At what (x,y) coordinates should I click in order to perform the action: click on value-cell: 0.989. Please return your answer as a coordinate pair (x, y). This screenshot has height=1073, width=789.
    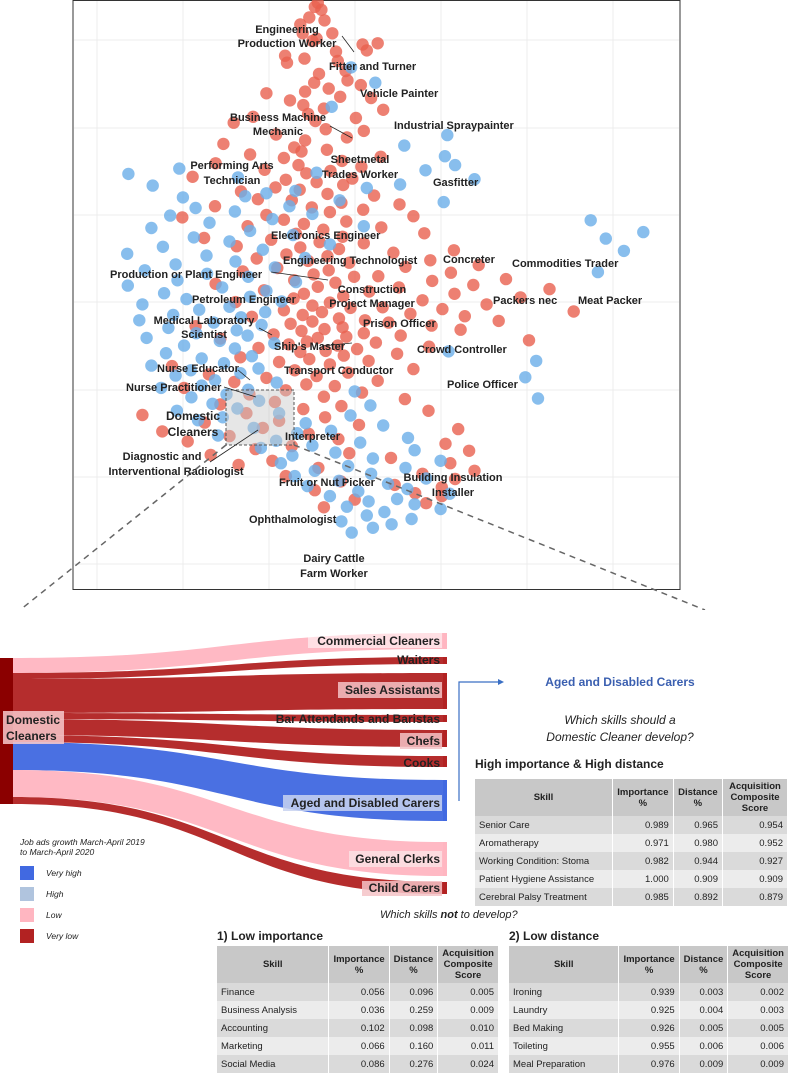
    Looking at the image, I should click on (643, 825).